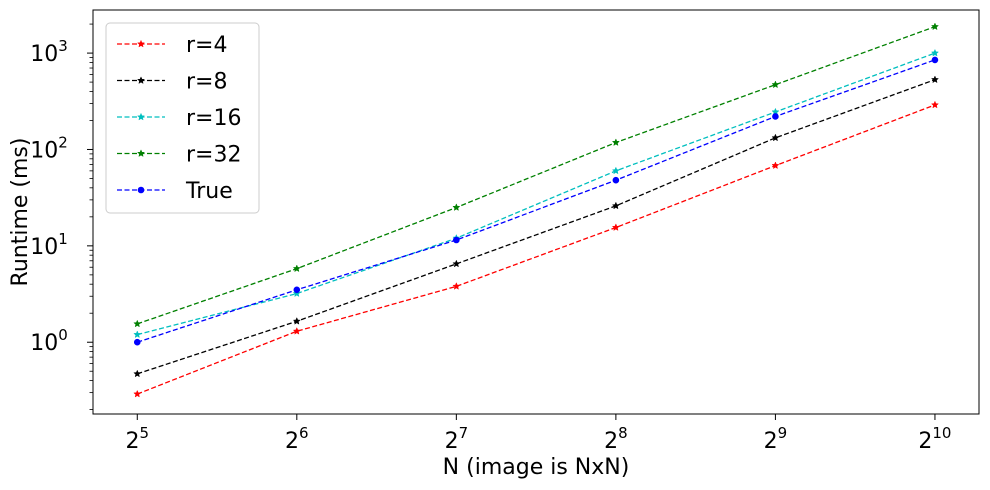 The height and width of the screenshot is (490, 990). What do you see at coordinates (297, 439) in the screenshot?
I see `x-tick-label: 26` at bounding box center [297, 439].